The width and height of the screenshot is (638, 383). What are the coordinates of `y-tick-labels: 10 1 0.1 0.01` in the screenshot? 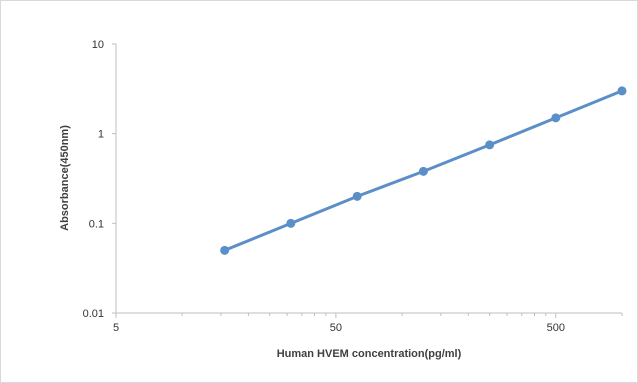 It's located at (99, 179).